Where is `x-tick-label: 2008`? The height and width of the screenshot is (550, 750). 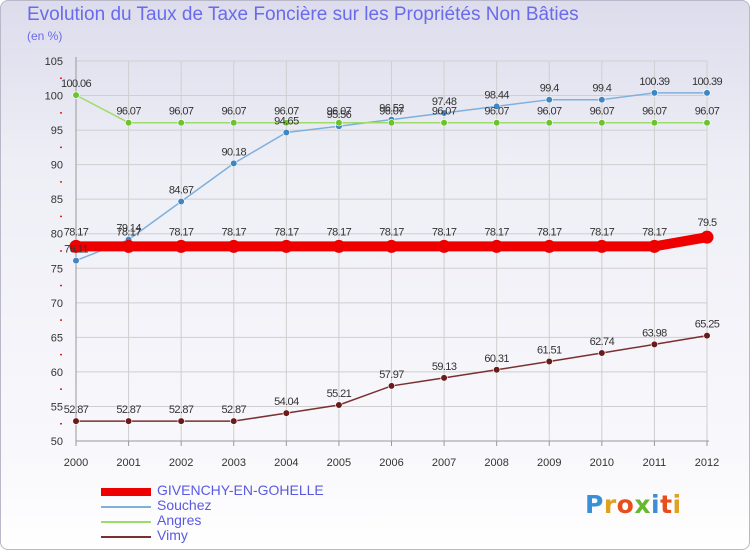 x-tick-label: 2008 is located at coordinates (496, 463).